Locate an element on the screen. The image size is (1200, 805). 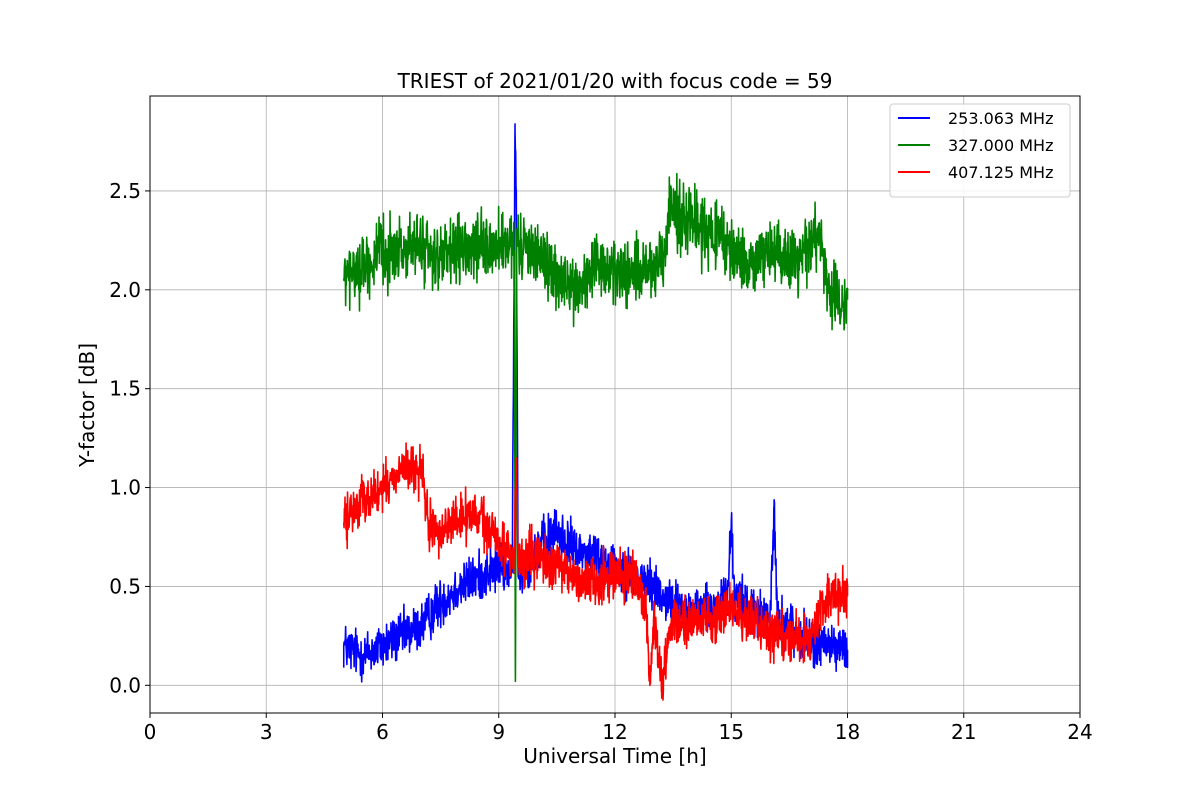
y-tick-label: 2.5 is located at coordinates (125, 191).